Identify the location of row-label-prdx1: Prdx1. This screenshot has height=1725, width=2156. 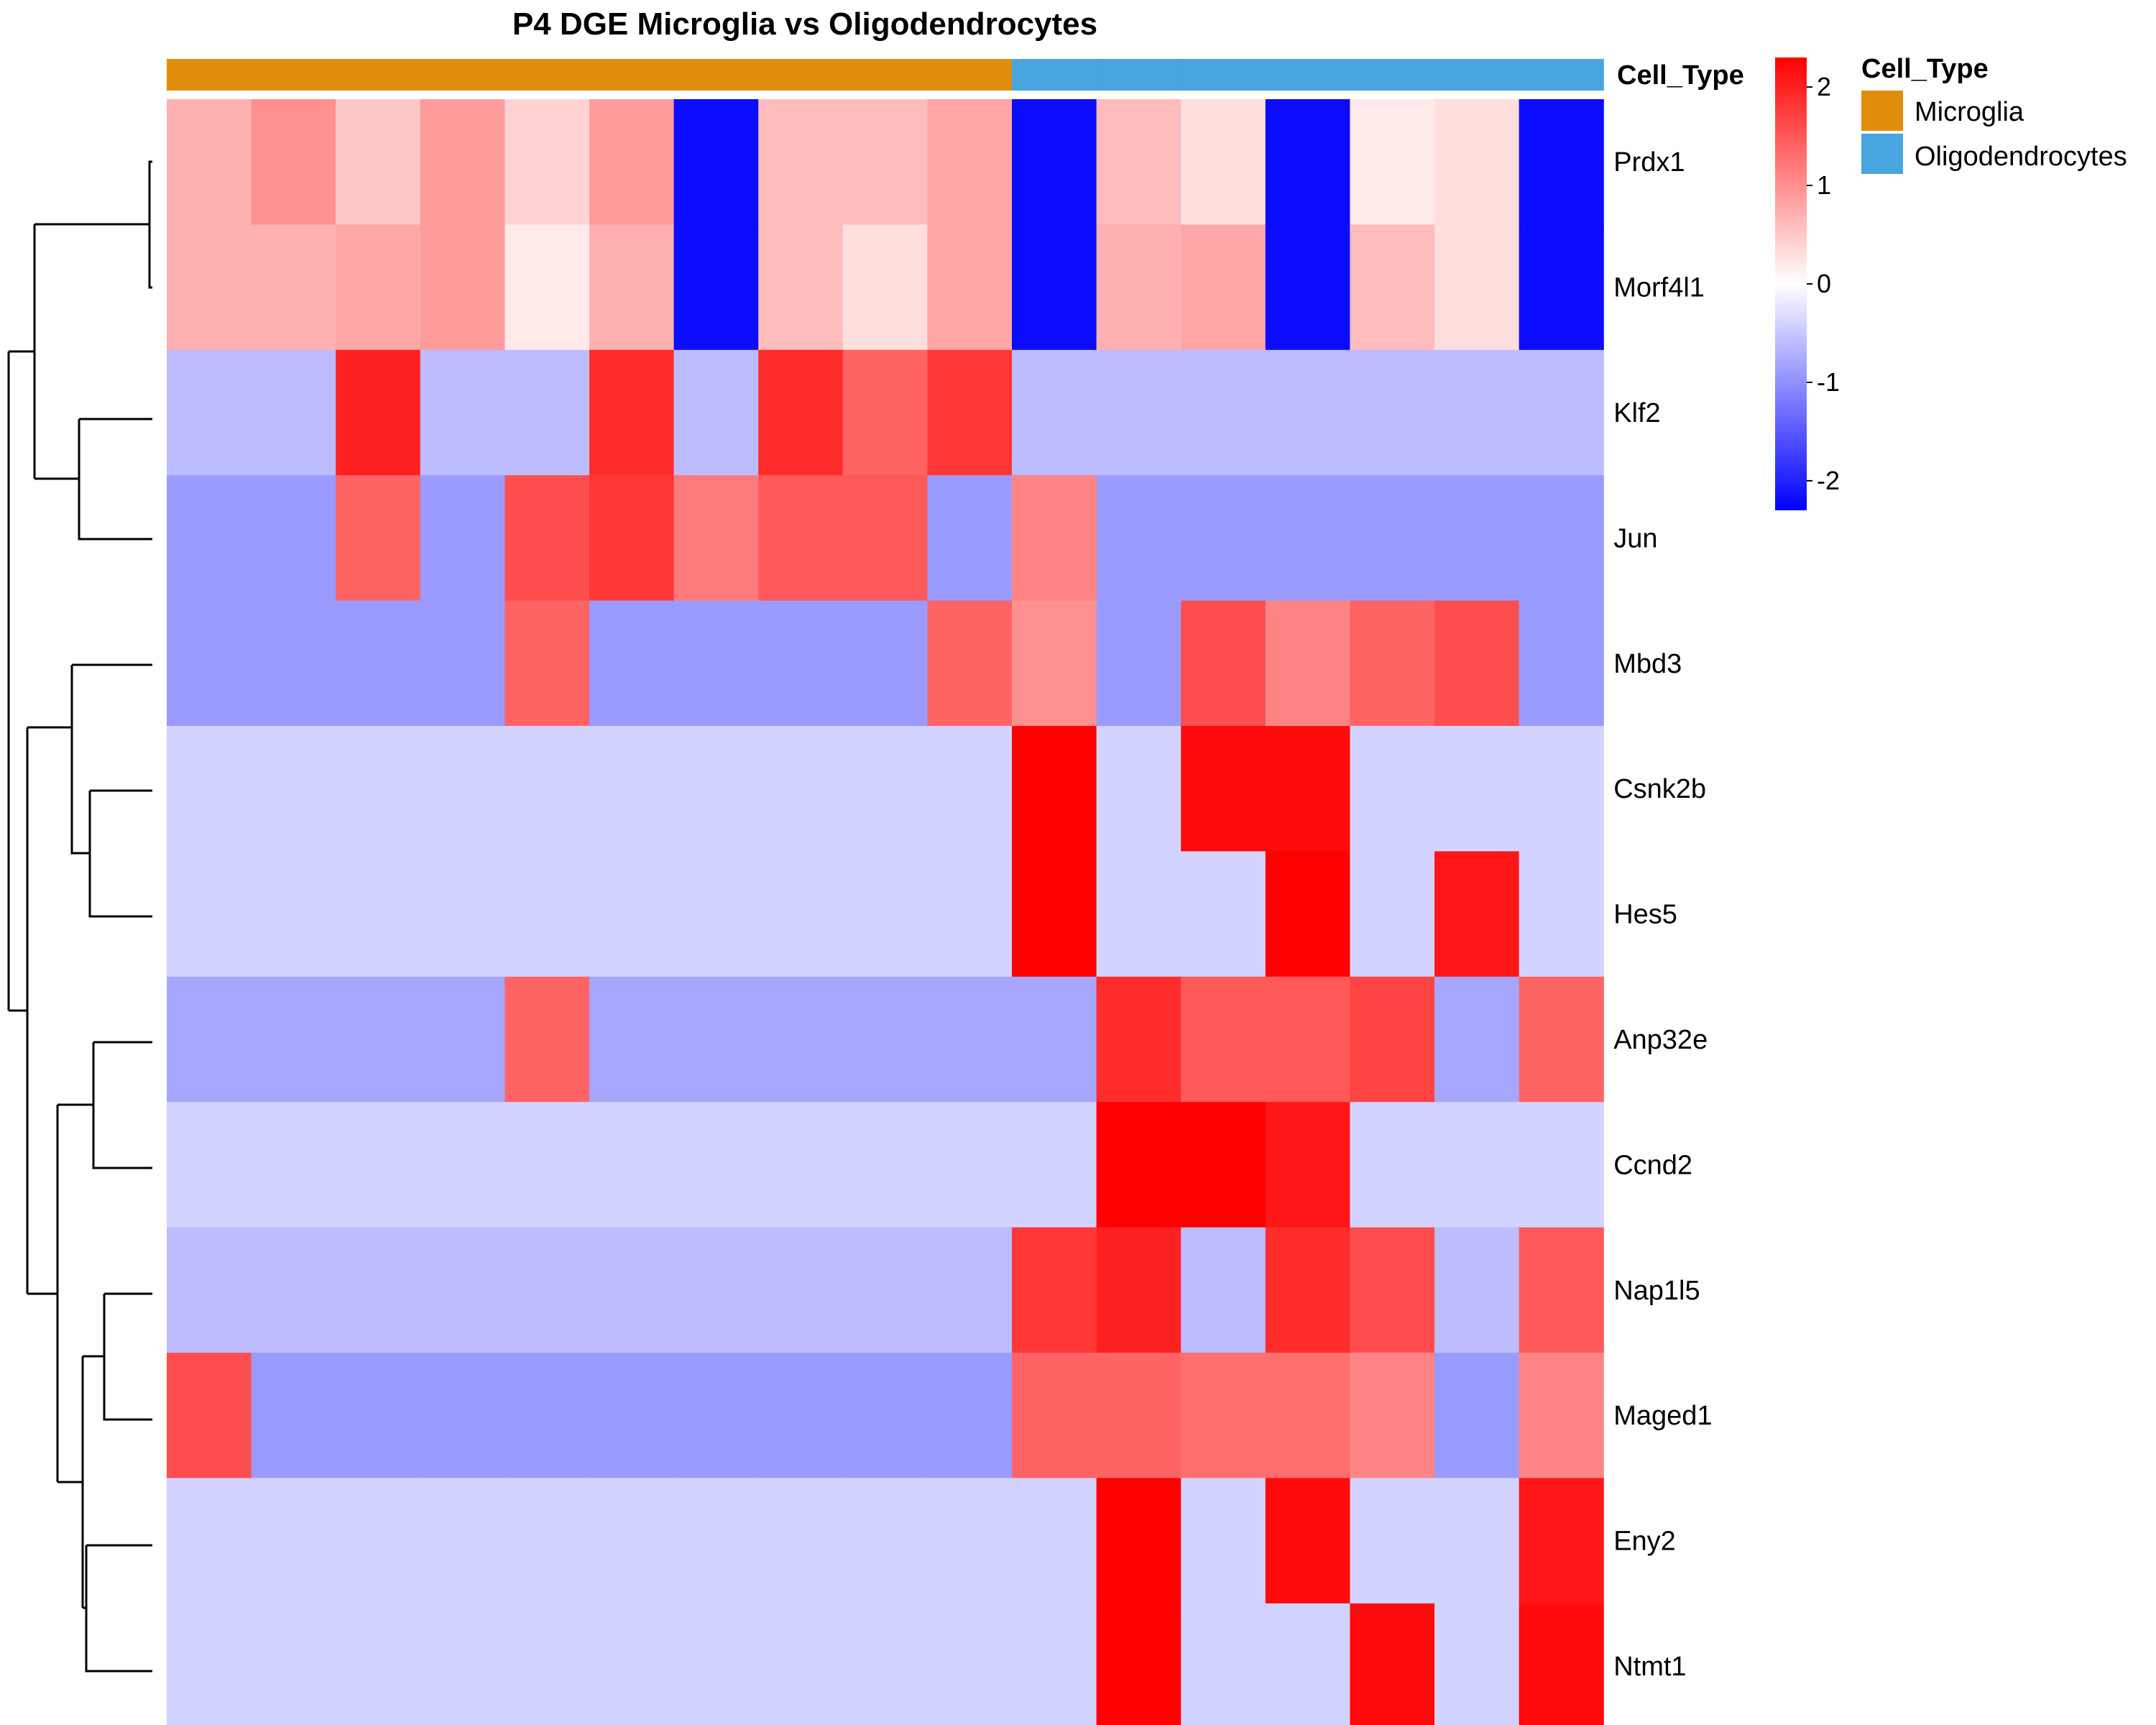
(1649, 162).